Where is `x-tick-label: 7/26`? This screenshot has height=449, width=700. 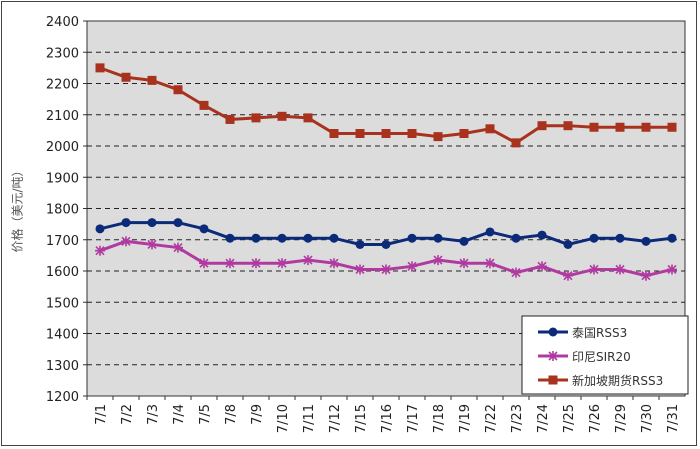
x-tick-label: 7/26 is located at coordinates (595, 418).